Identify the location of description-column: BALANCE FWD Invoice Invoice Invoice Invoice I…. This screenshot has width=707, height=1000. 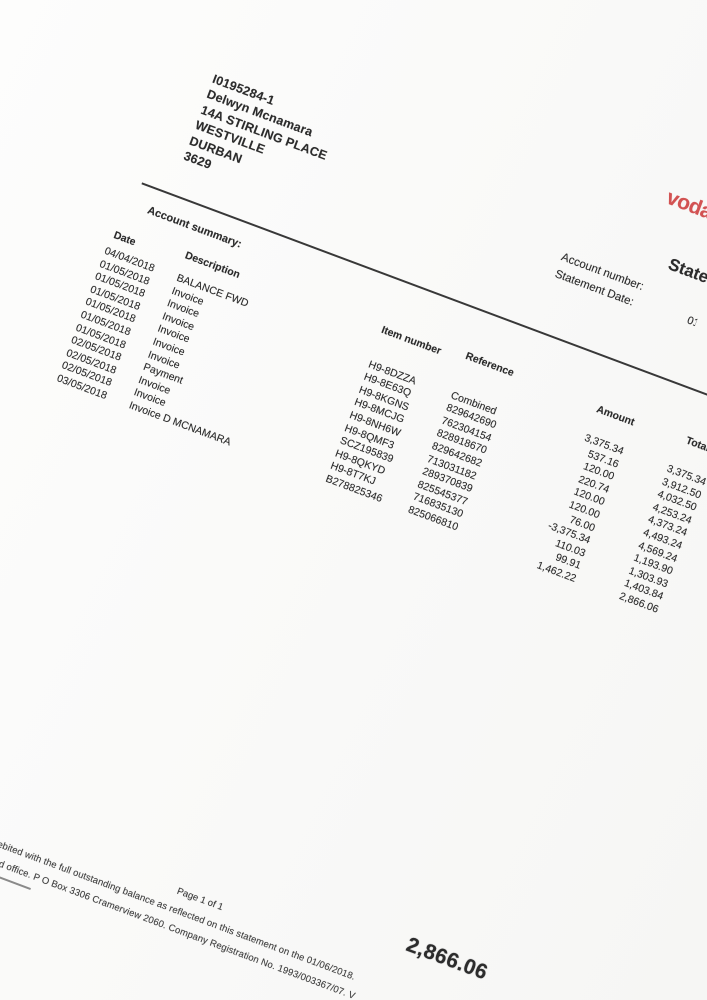
(203, 361).